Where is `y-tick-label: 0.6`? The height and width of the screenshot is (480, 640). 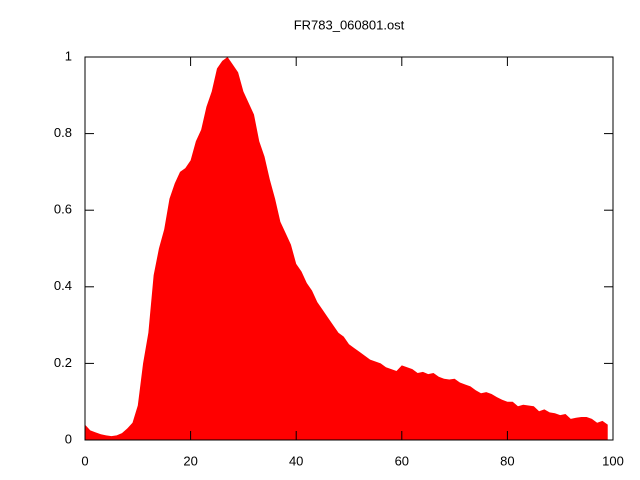 y-tick-label: 0.6 is located at coordinates (63, 209).